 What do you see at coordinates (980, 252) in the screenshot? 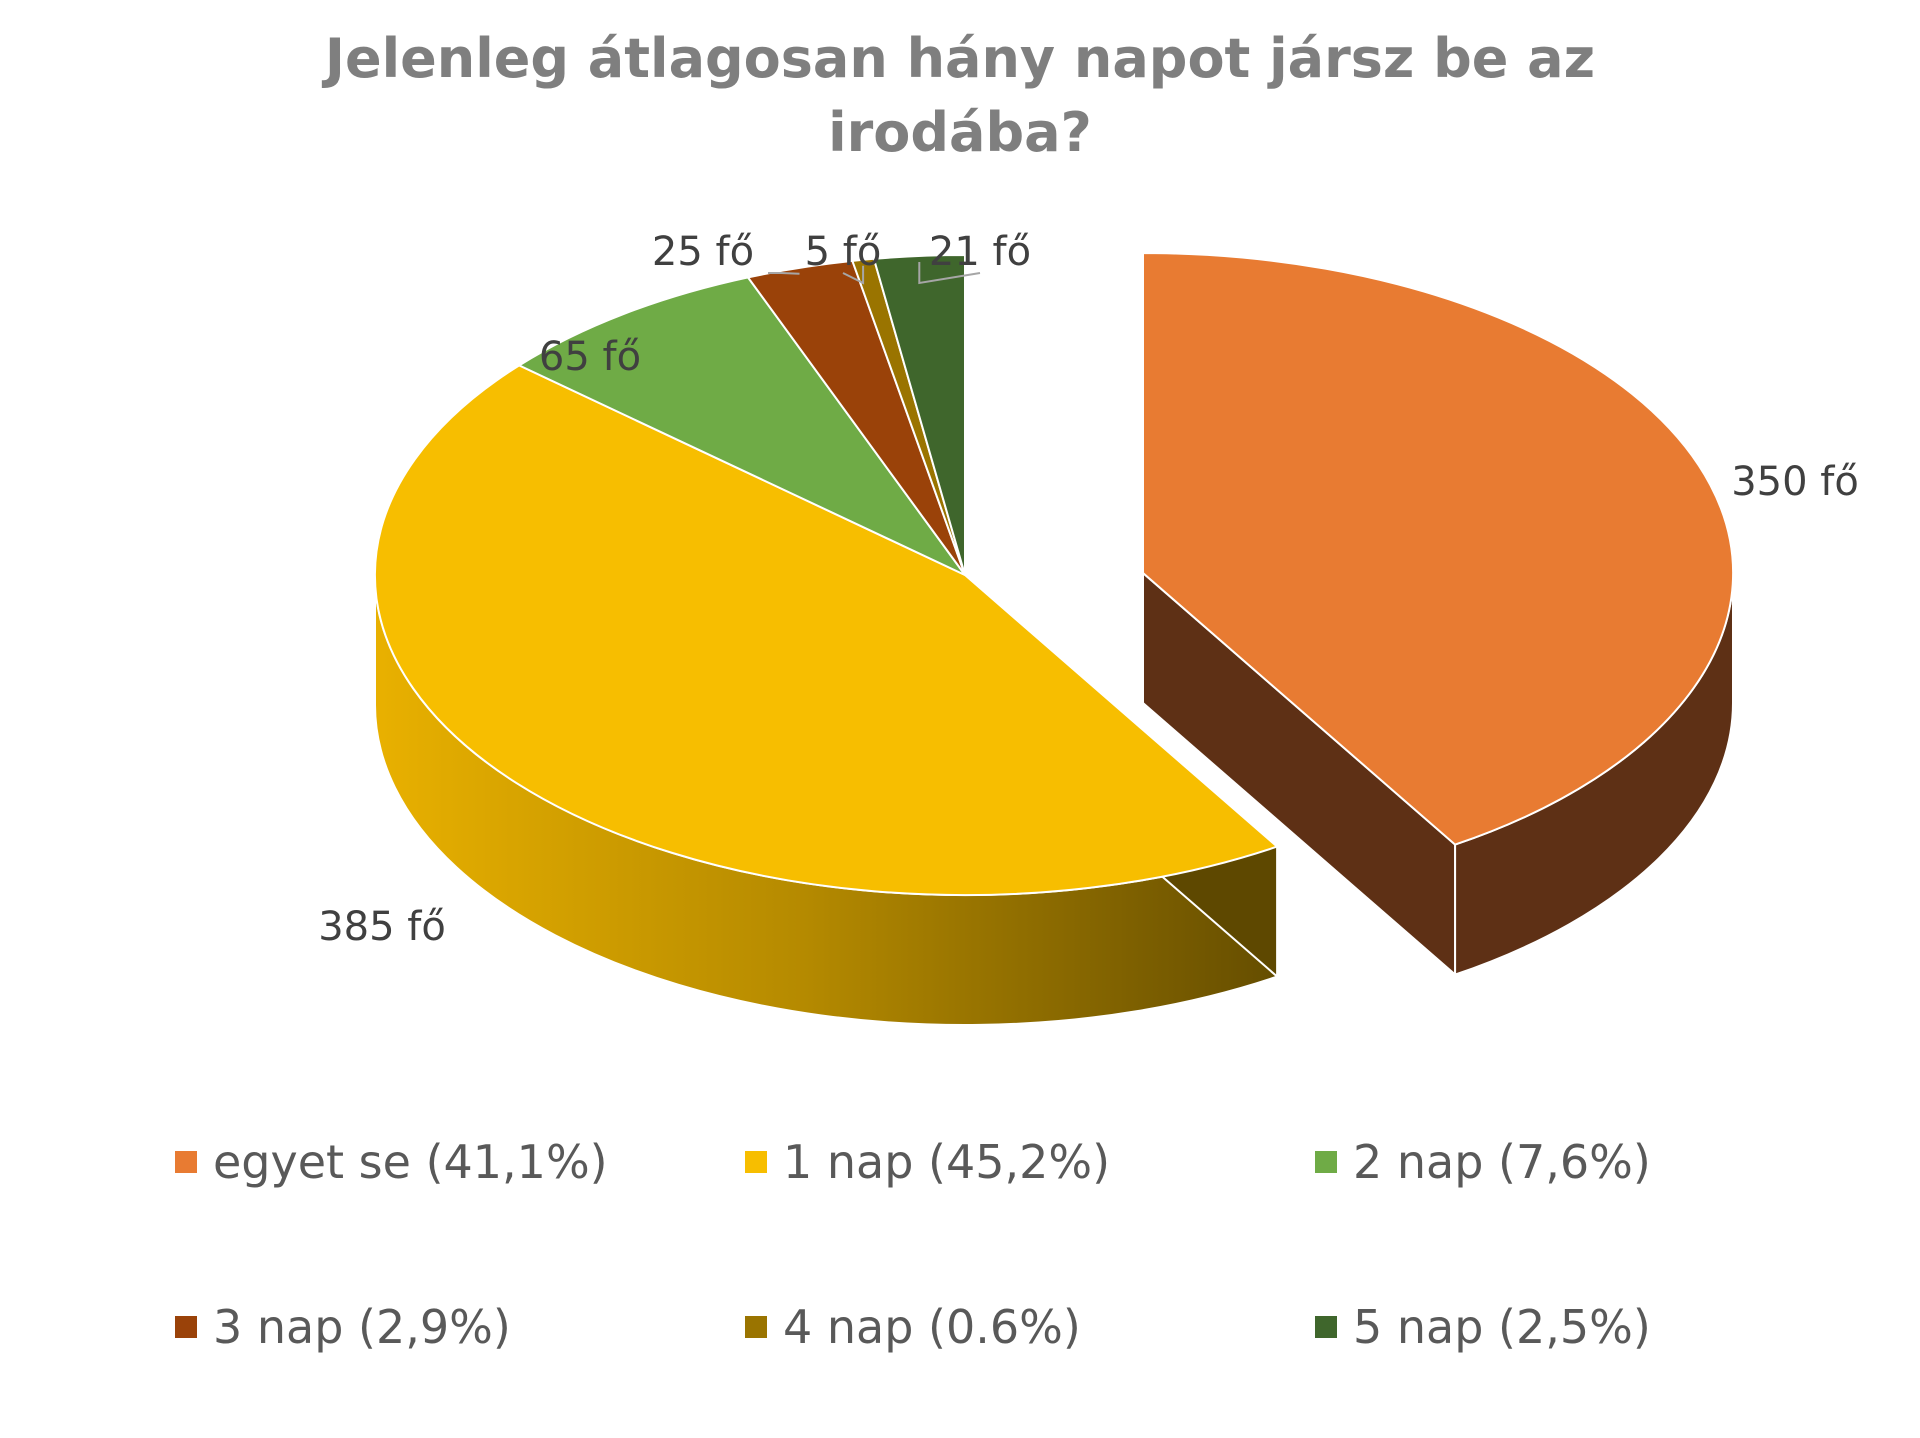
I see `data-label-5: 21 fő` at bounding box center [980, 252].